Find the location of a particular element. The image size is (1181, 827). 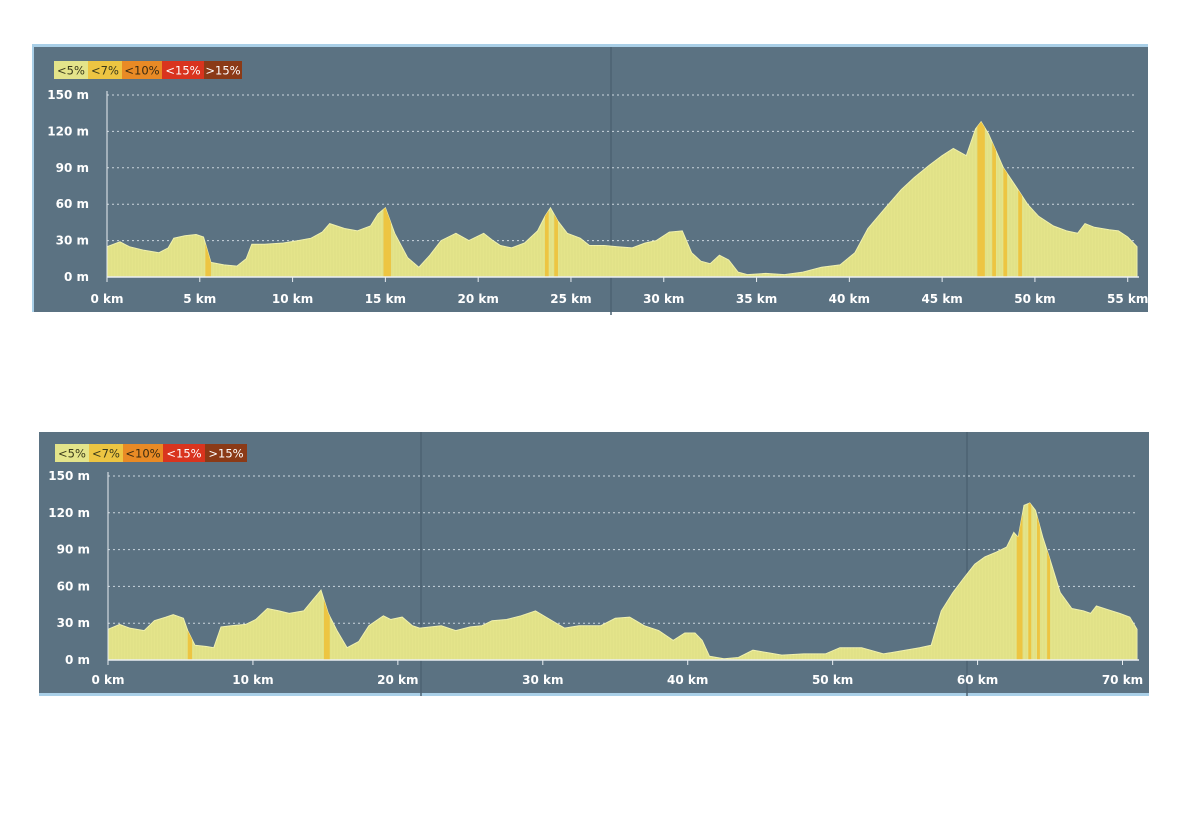

chart2-x-tick-label: 40 km is located at coordinates (687, 680).